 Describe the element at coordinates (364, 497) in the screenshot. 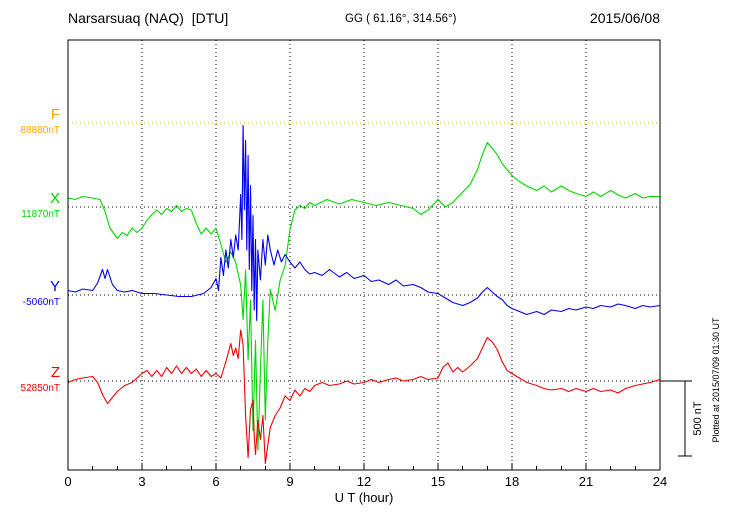

I see `x-axis-title: U T (hour)` at that location.